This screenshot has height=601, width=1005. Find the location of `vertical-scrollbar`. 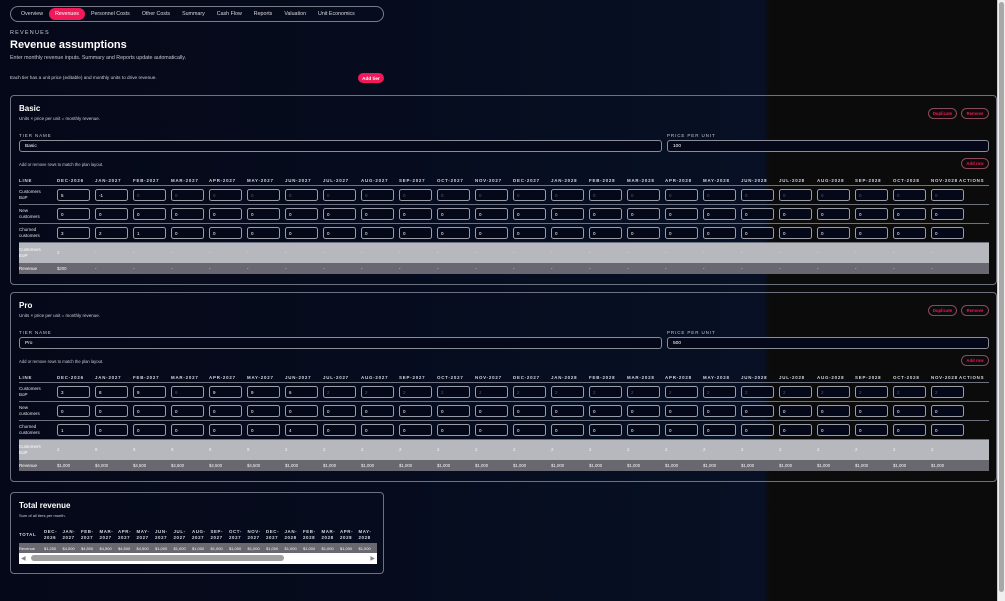

vertical-scrollbar is located at coordinates (1001, 300).